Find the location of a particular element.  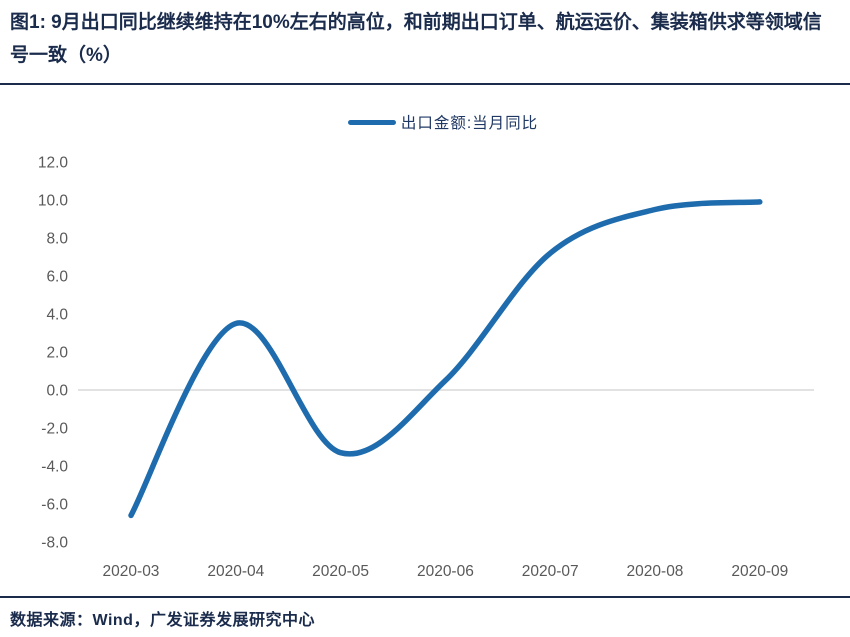

y-axis-tick-label: 0.0 is located at coordinates (57, 390).